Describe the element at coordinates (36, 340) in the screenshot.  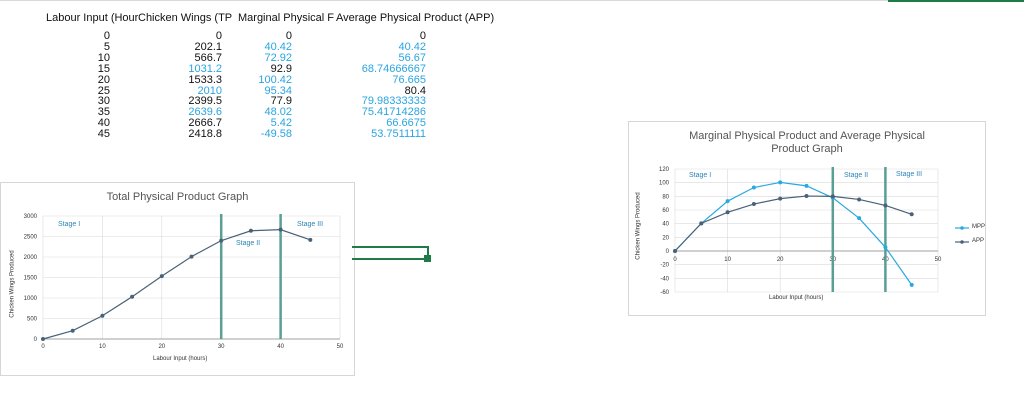
I see `tpp-ytick-label: 0` at that location.